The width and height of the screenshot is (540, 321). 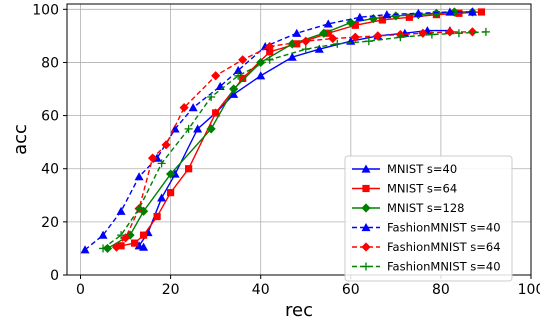 I want to click on legend-label: MNIST s=64, so click(x=422, y=189).